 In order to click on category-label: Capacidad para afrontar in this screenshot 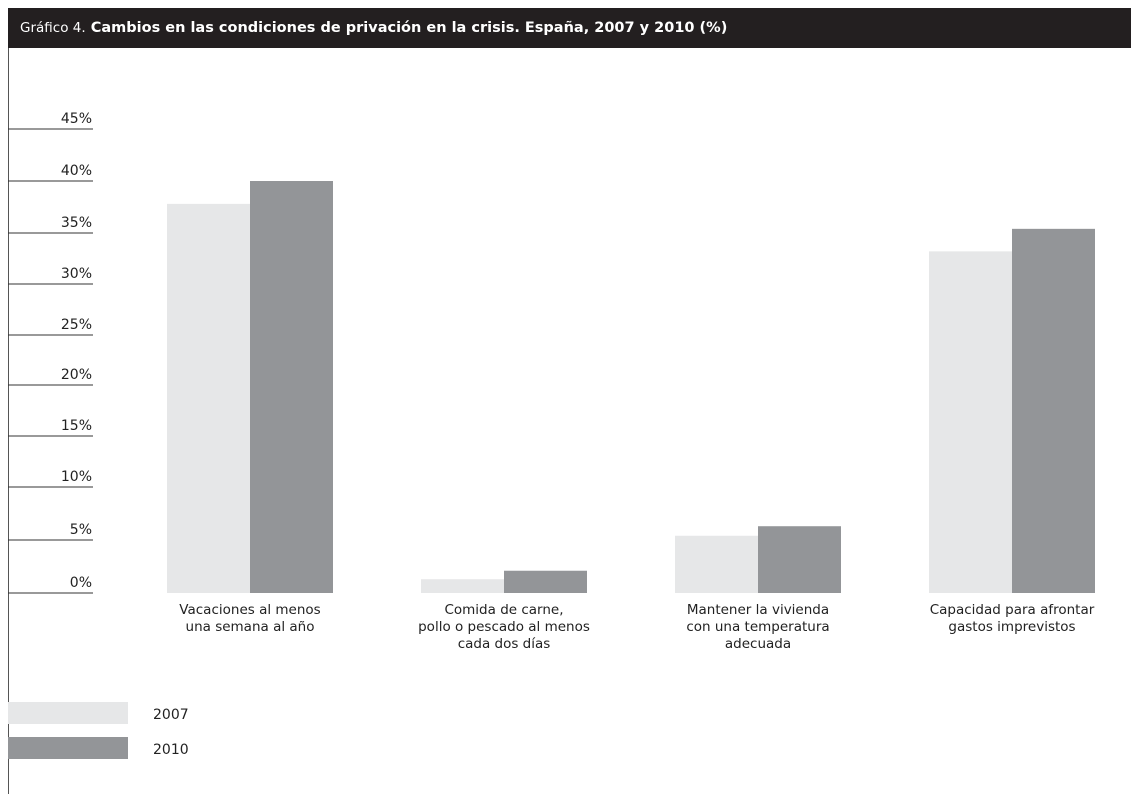, I will do `click(1012, 610)`.